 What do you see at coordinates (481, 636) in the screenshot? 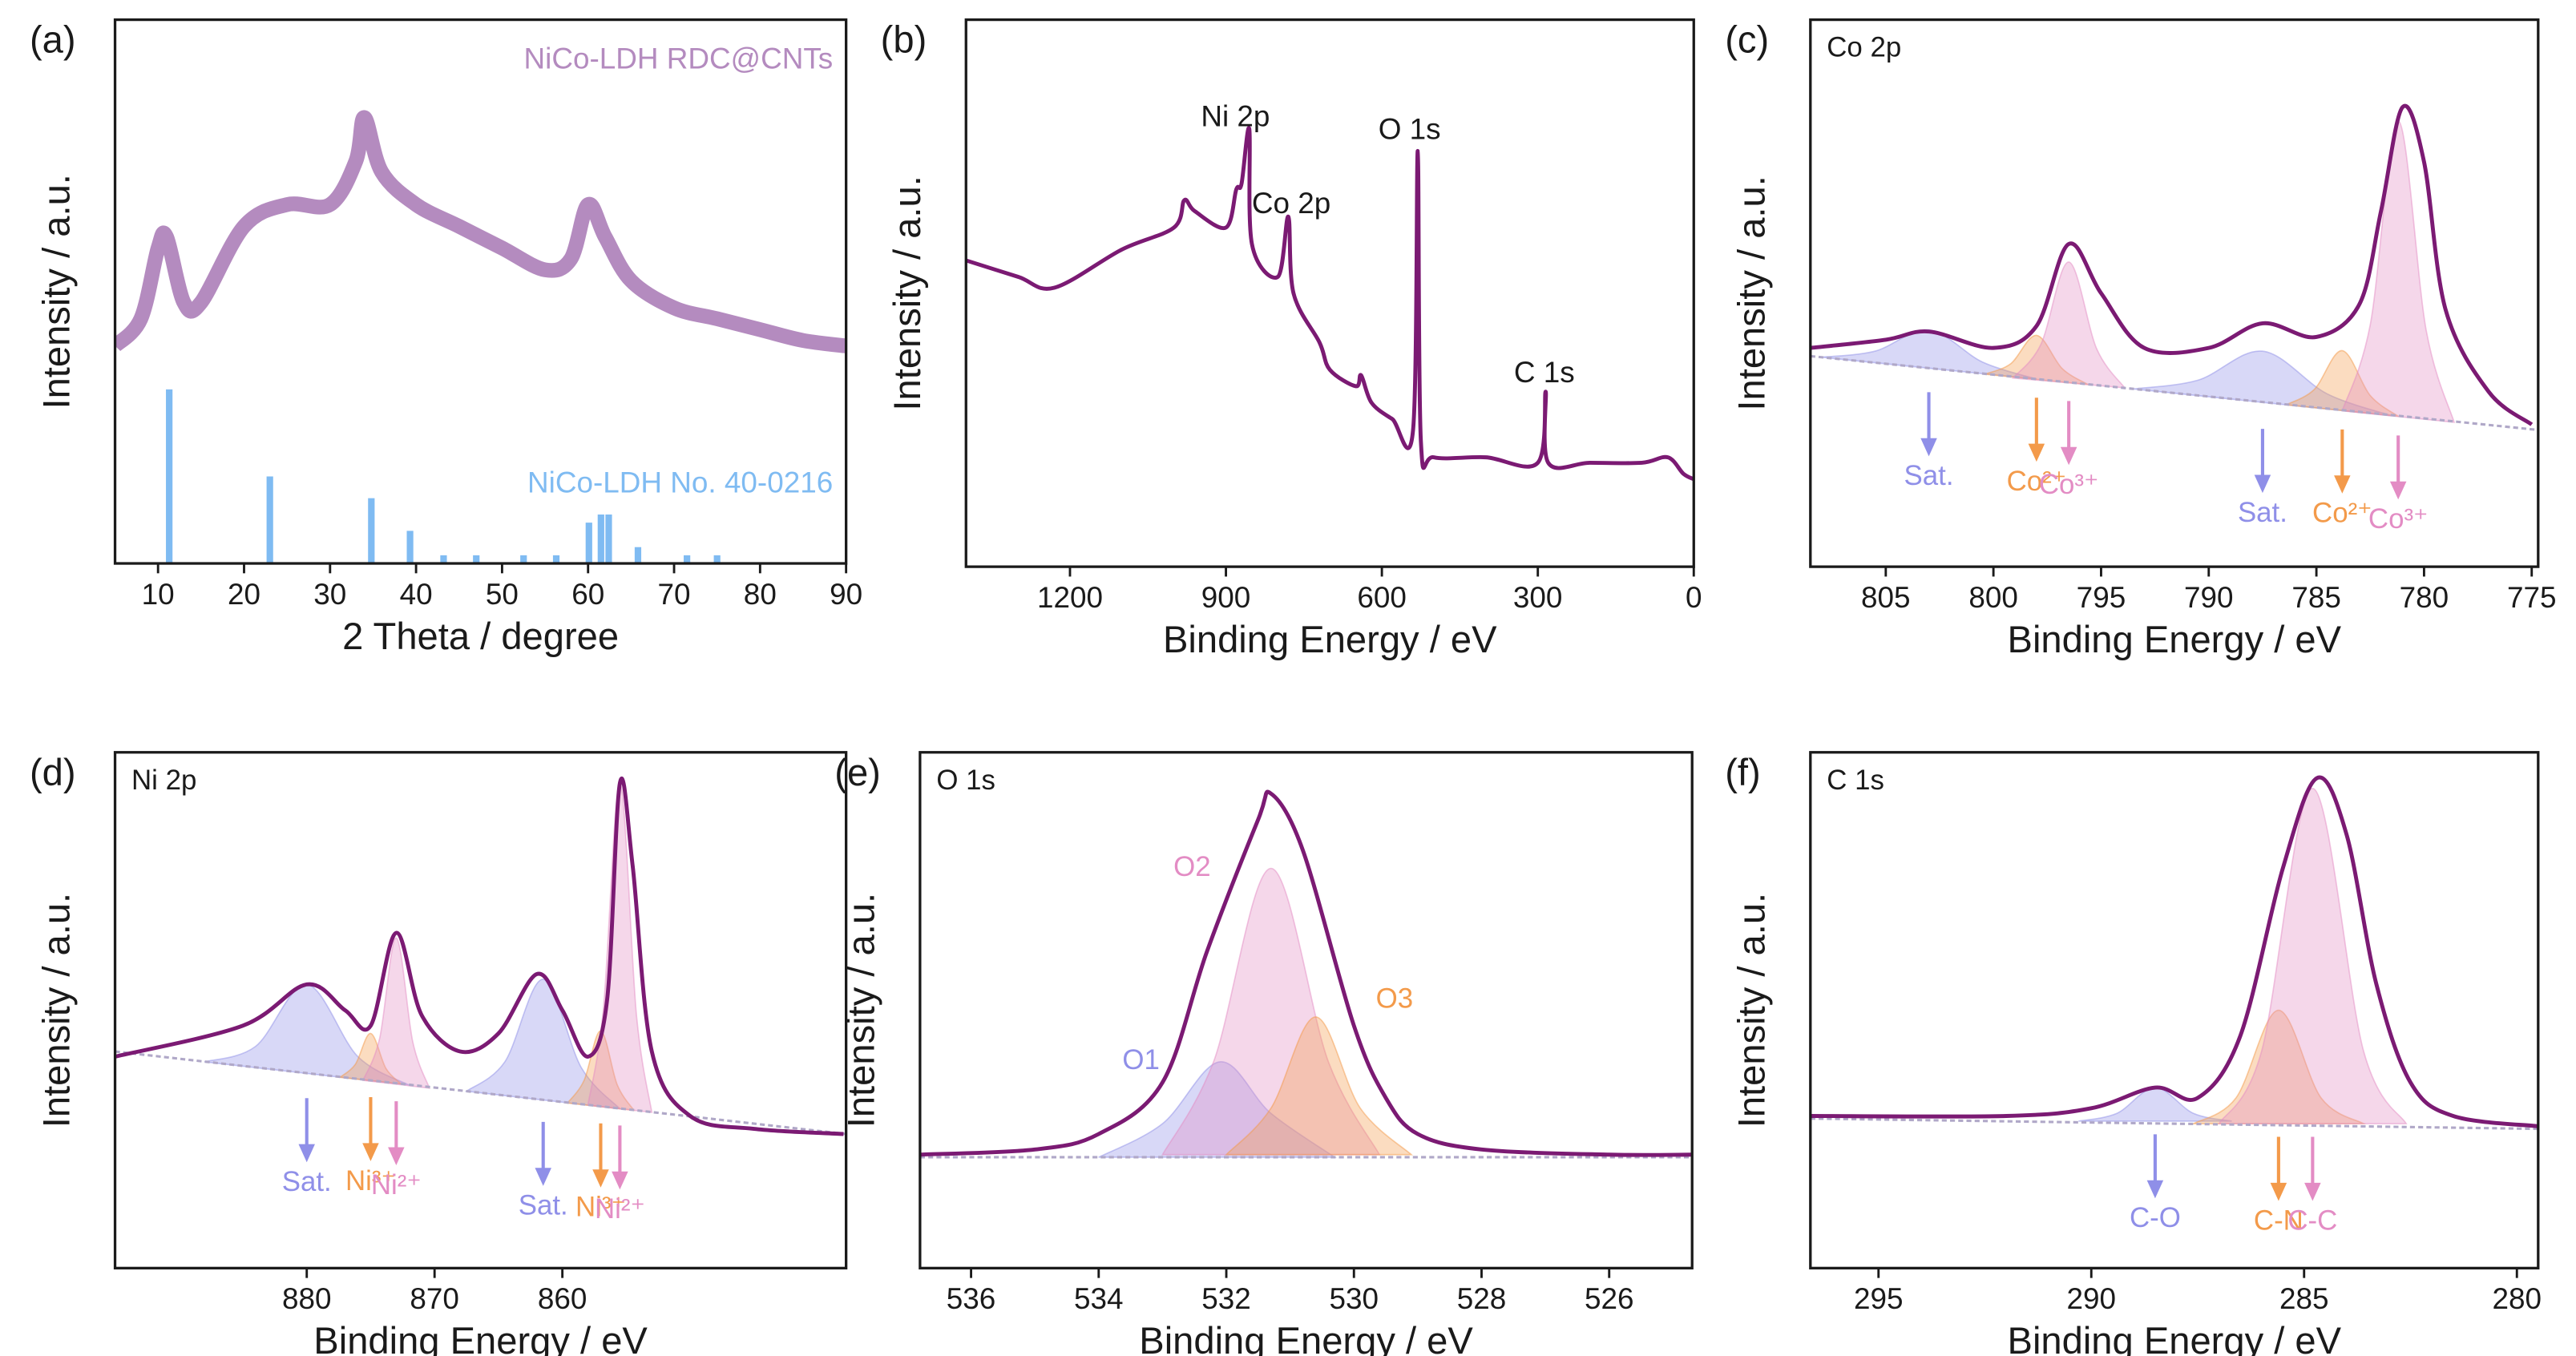
I see `x-axis-label: 2 Theta / degree` at bounding box center [481, 636].